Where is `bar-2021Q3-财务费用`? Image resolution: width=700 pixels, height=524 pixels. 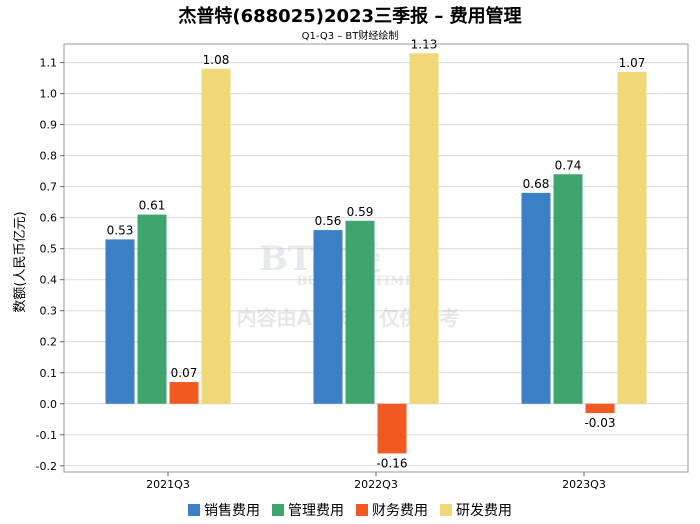 bar-2021Q3-财务费用 is located at coordinates (184, 393).